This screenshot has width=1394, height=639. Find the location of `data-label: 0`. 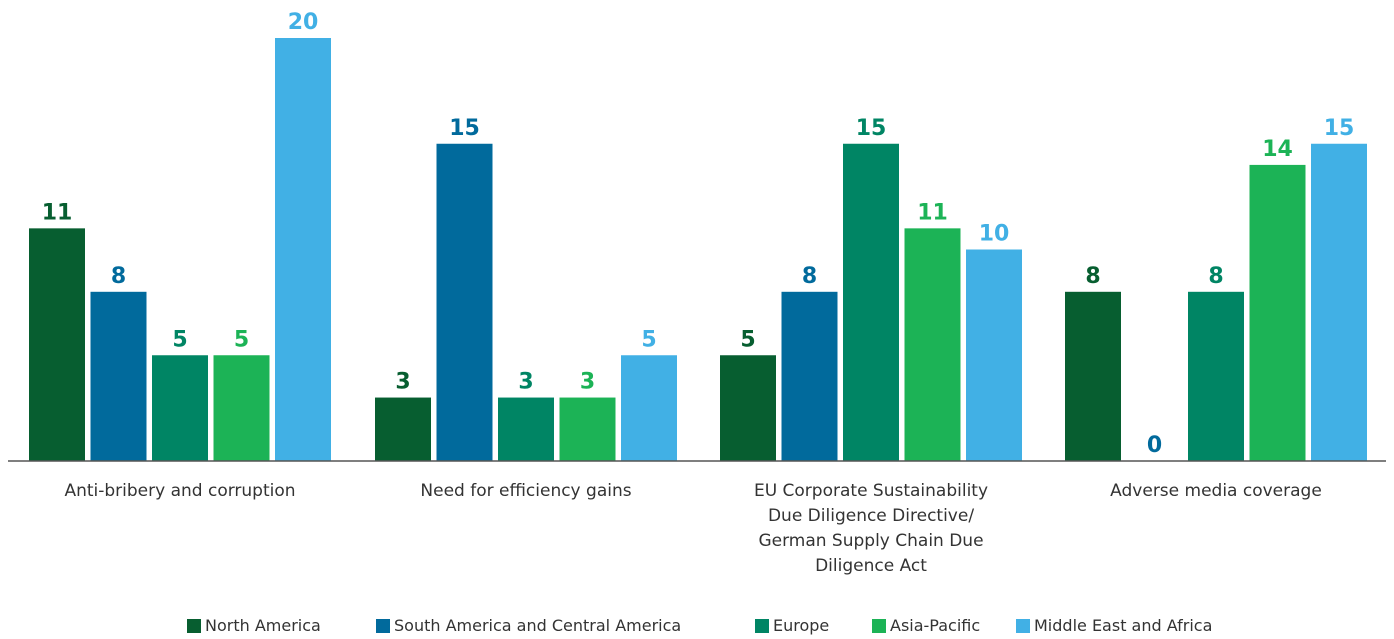

data-label: 0 is located at coordinates (1154, 445).